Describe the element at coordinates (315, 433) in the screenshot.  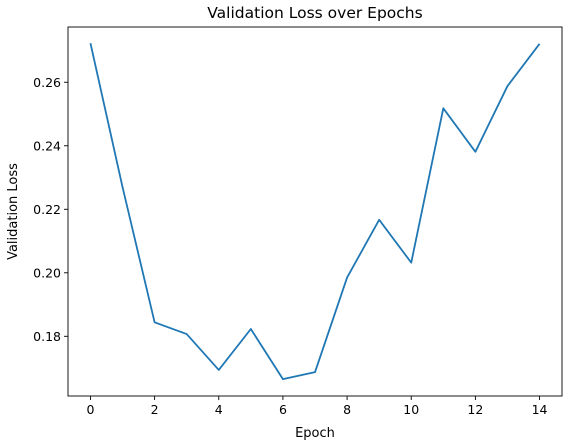
I see `x-axis-label: Epoch` at that location.